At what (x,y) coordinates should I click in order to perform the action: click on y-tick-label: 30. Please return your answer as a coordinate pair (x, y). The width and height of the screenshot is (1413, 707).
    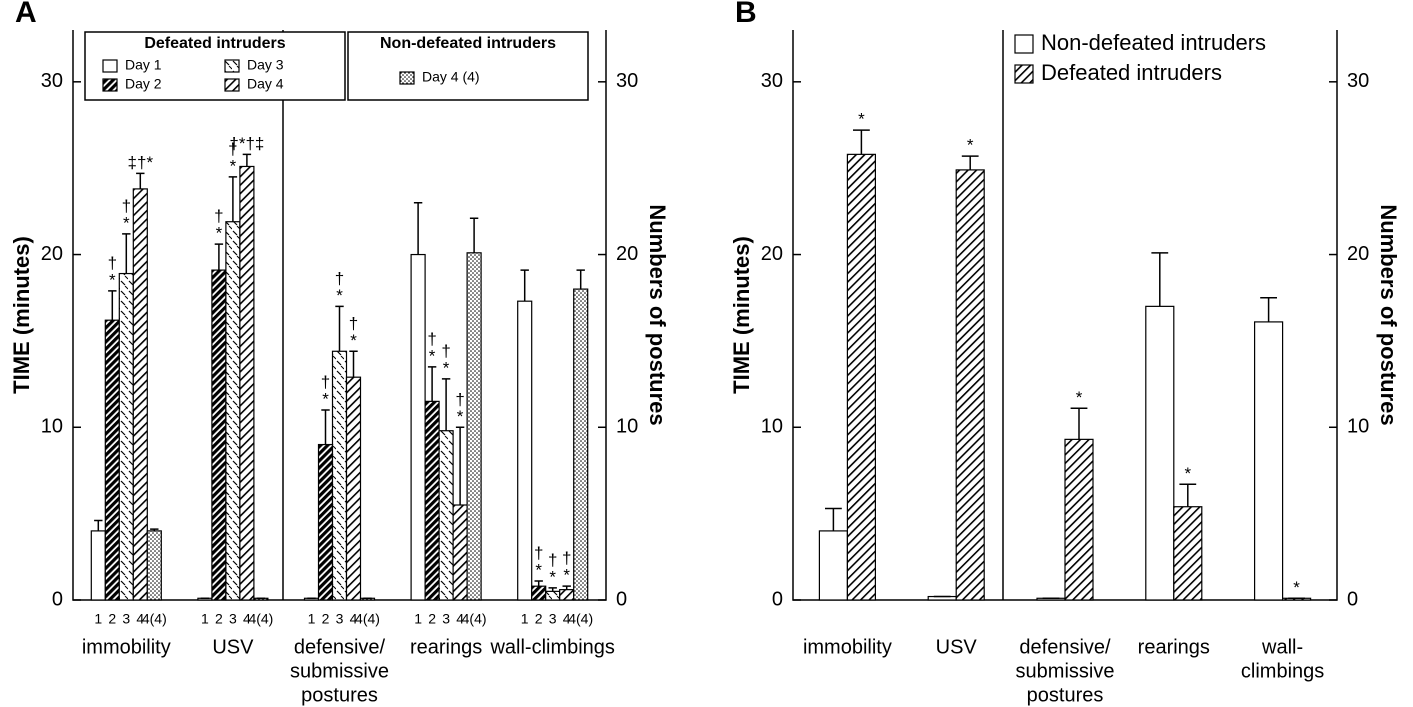
    Looking at the image, I should click on (772, 81).